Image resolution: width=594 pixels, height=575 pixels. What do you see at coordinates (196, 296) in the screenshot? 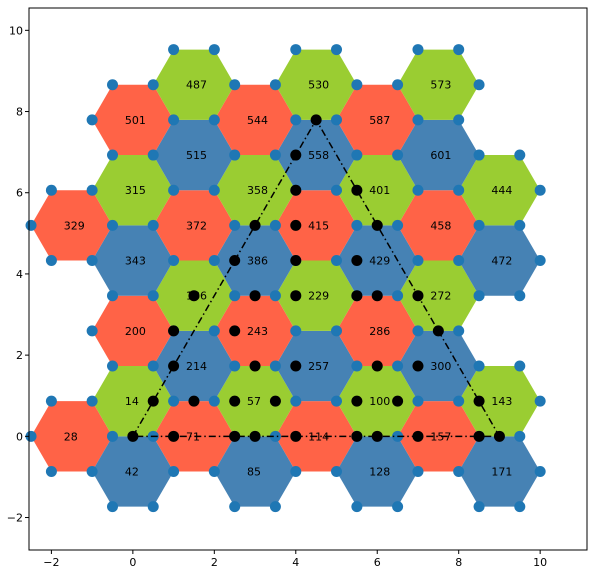
I see `hexagon-label-186: 186` at bounding box center [196, 296].